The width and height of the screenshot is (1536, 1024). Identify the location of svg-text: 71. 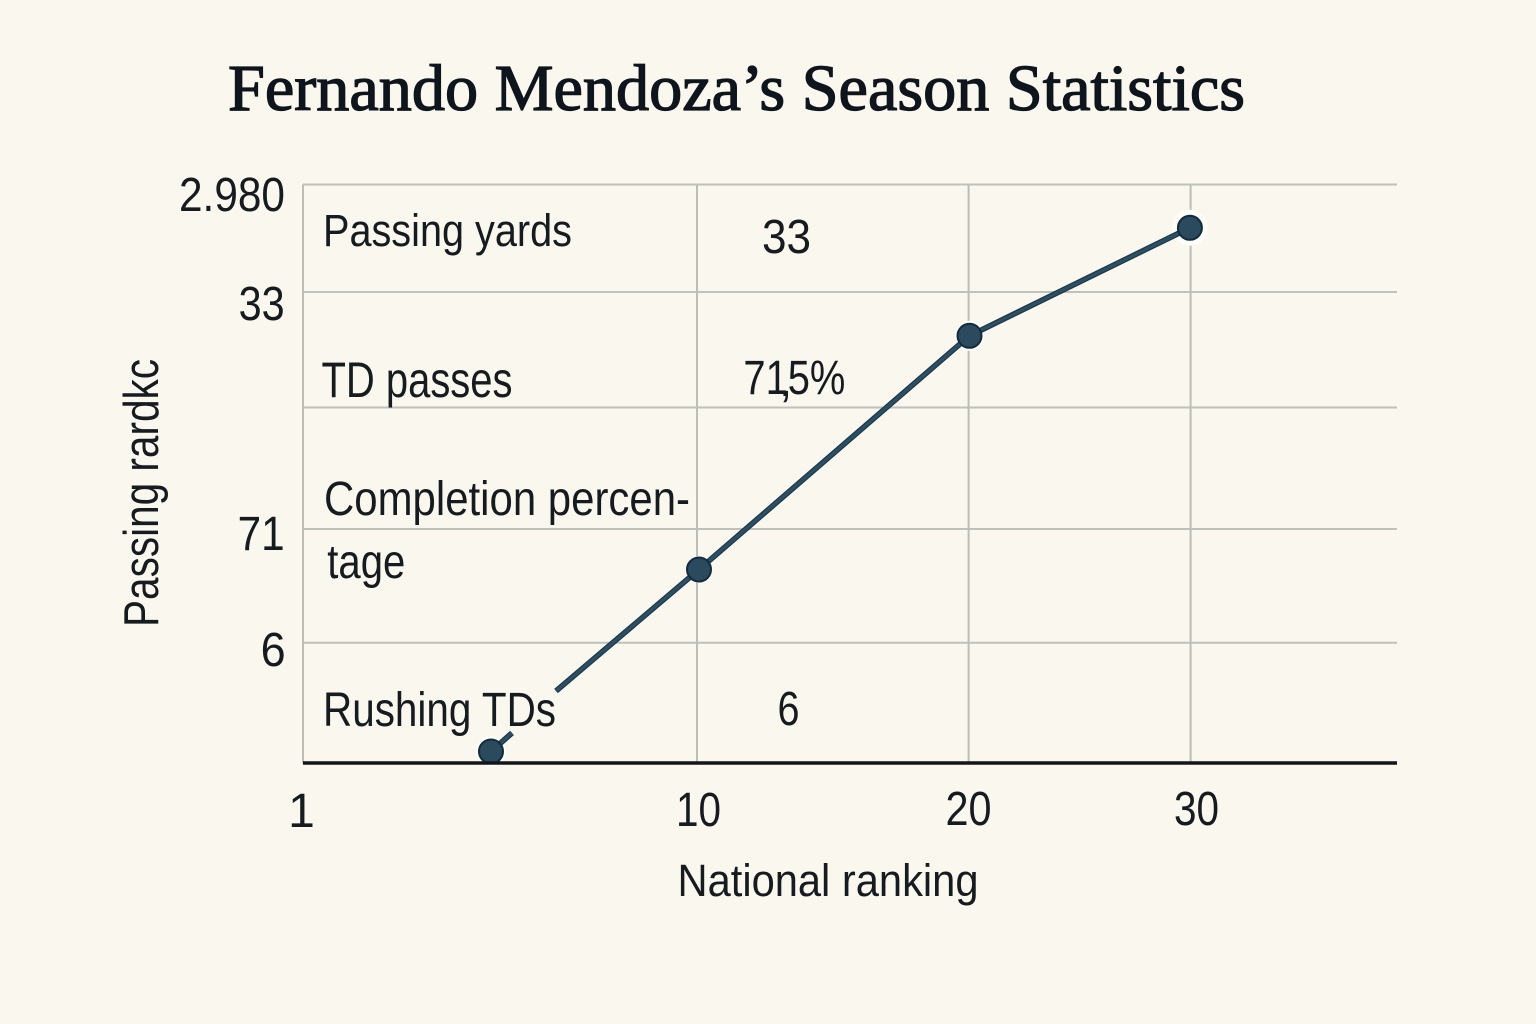
(261, 534).